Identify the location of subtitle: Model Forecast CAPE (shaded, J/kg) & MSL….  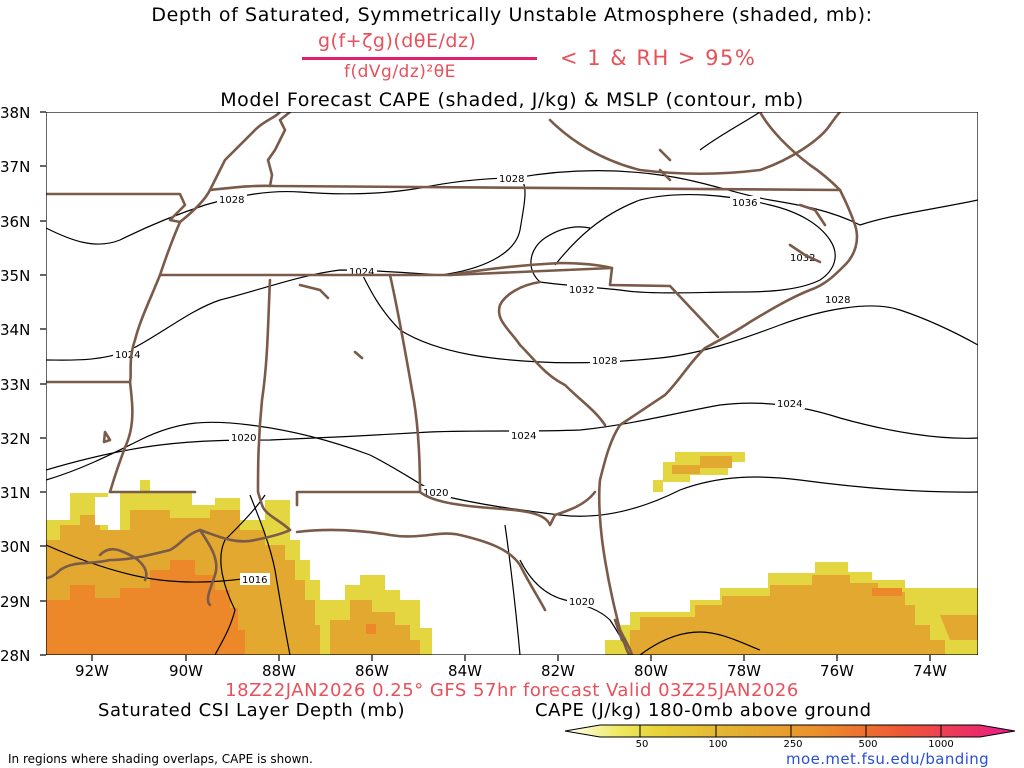
(512, 100).